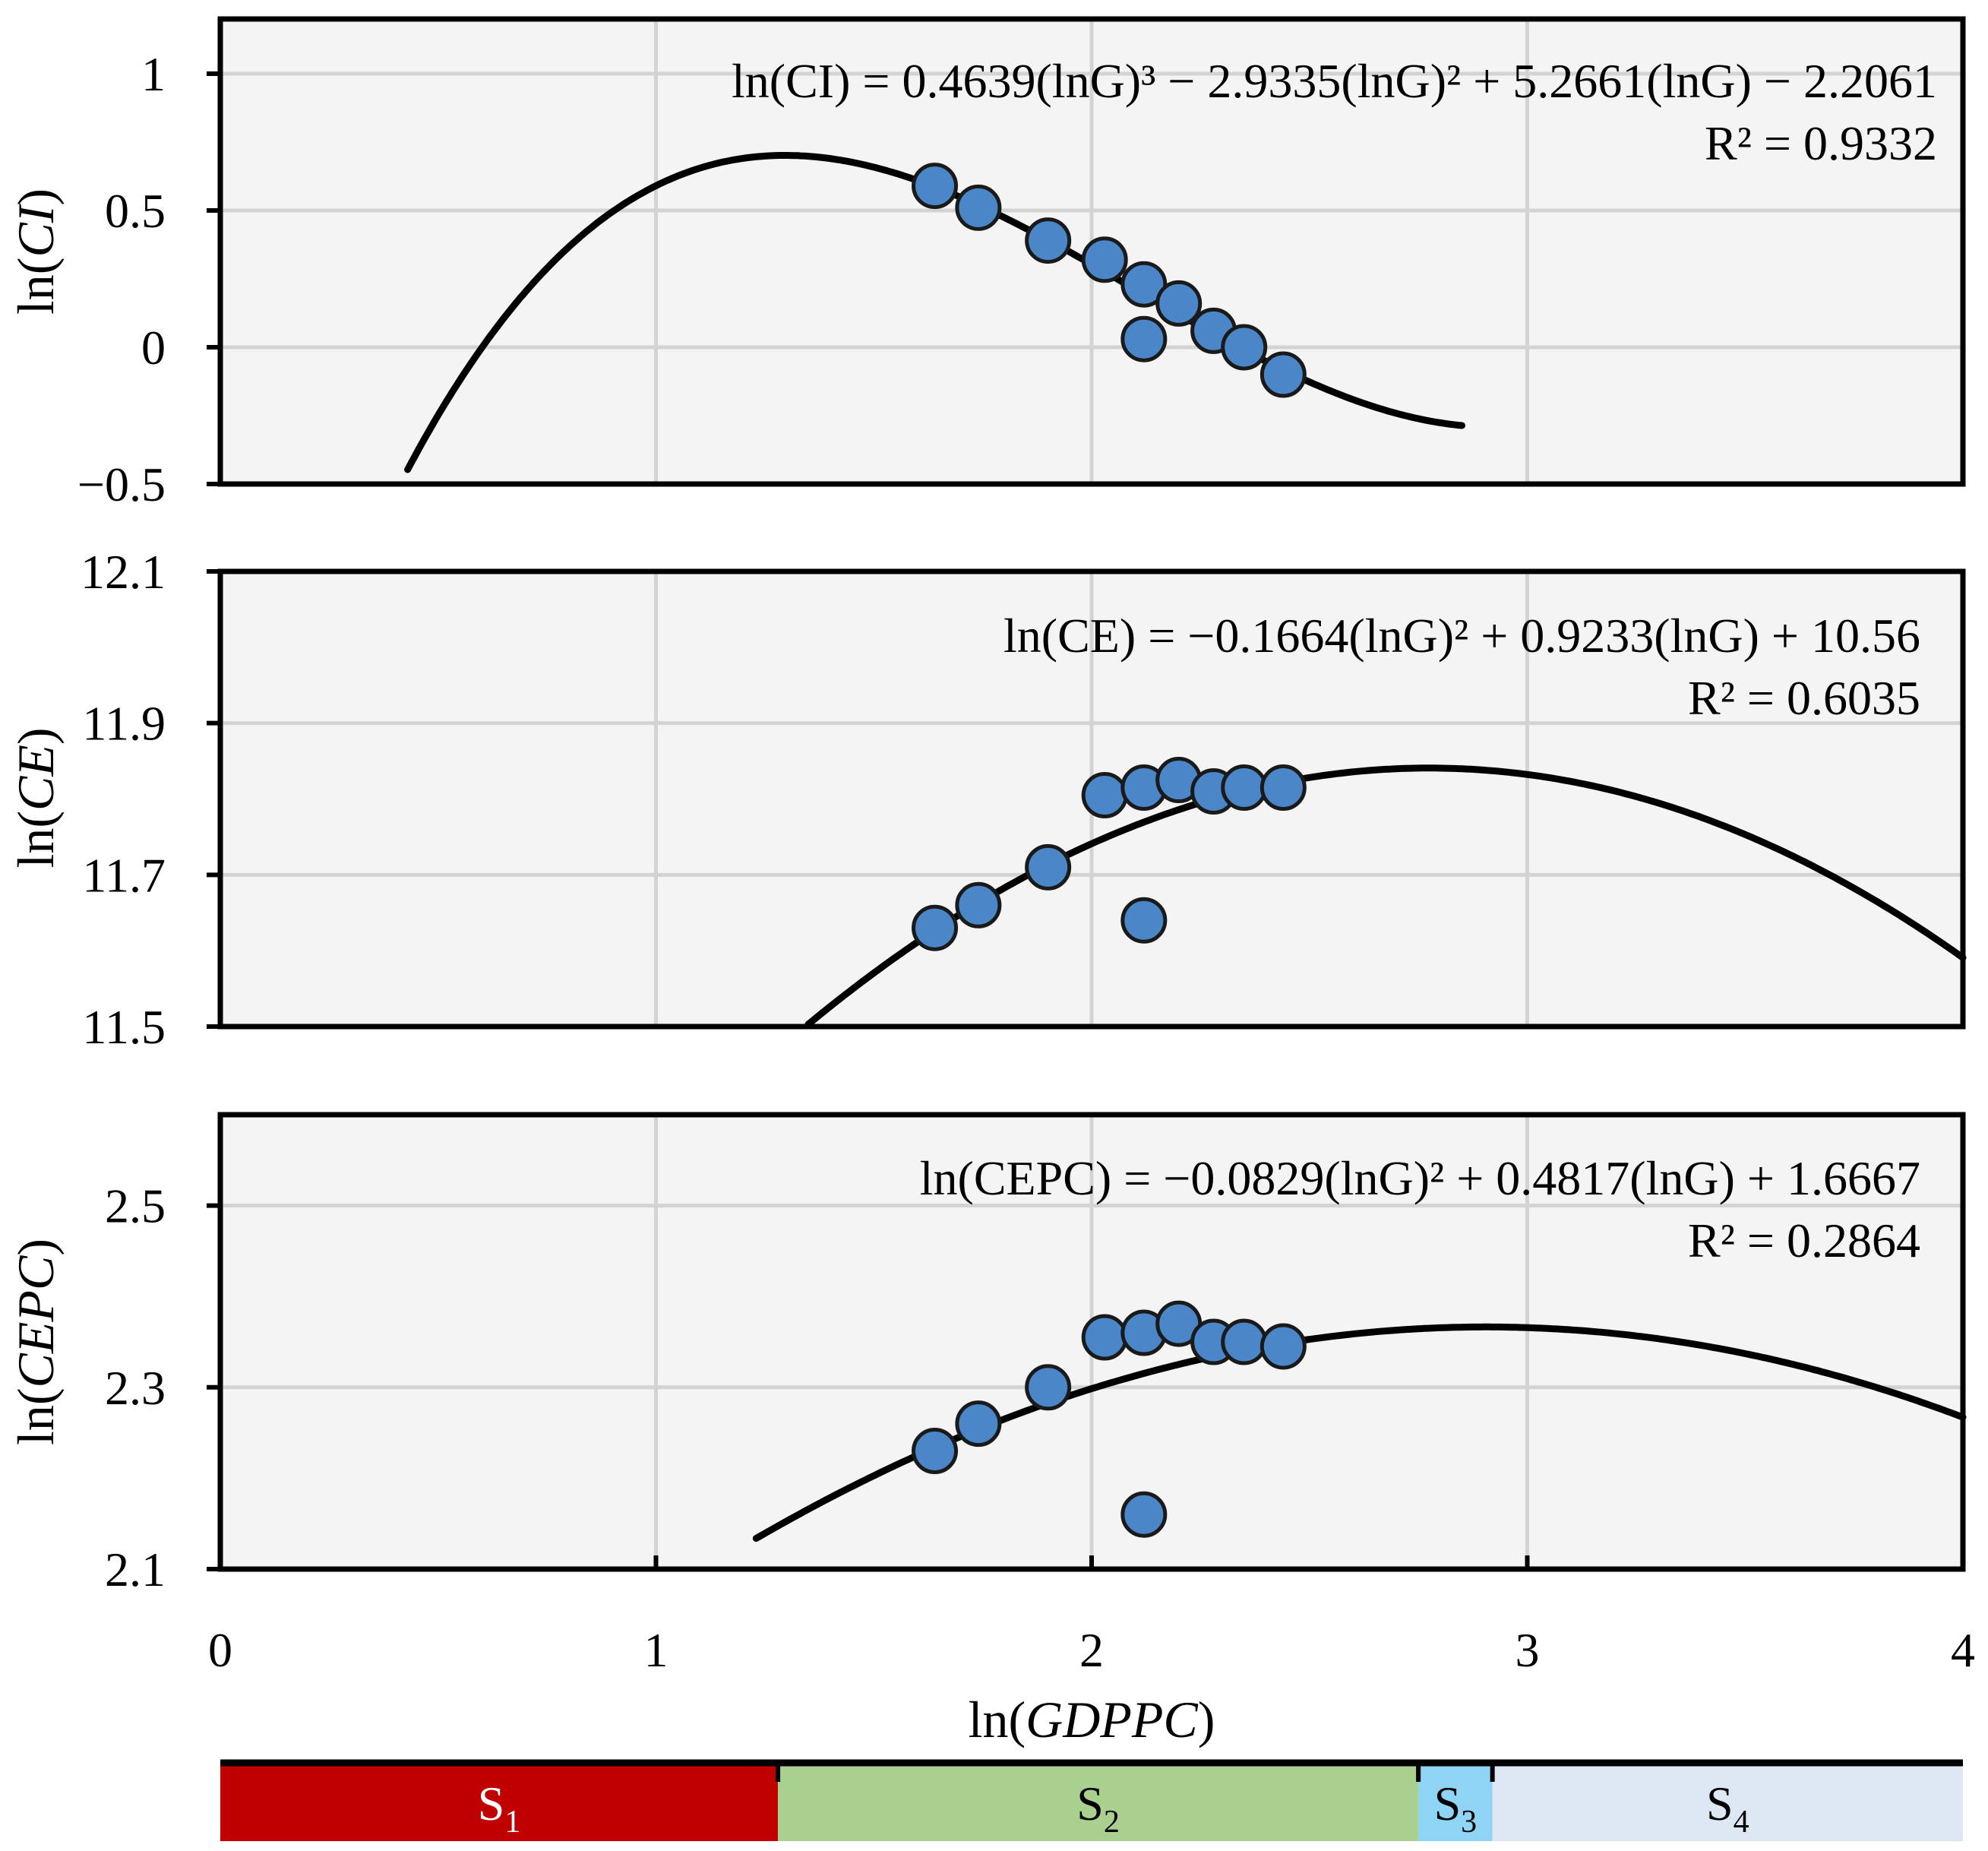 The height and width of the screenshot is (1851, 1988). I want to click on y-tick-label: 12.1, so click(124, 572).